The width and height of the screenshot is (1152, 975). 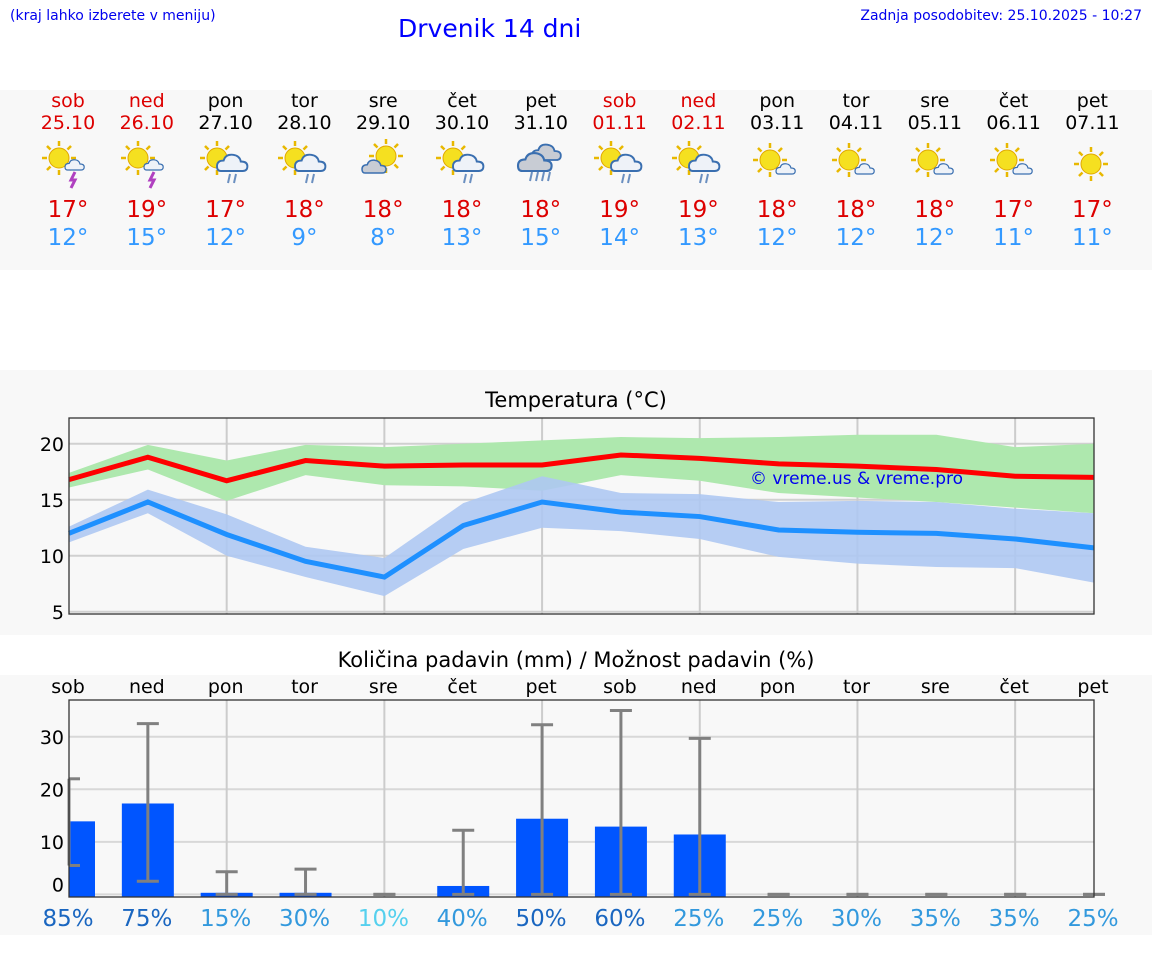 I want to click on day-forecast: tor 28.10 18° 9°, so click(x=304, y=171).